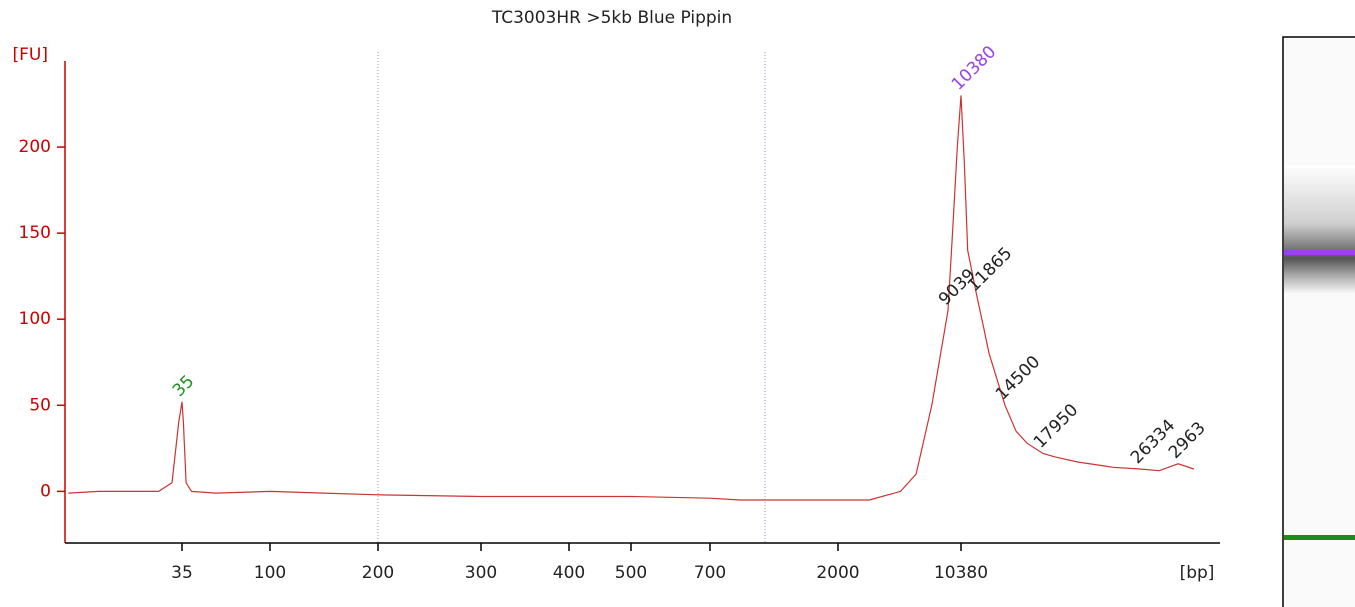  What do you see at coordinates (1056, 426) in the screenshot?
I see `peak-label: 17950` at bounding box center [1056, 426].